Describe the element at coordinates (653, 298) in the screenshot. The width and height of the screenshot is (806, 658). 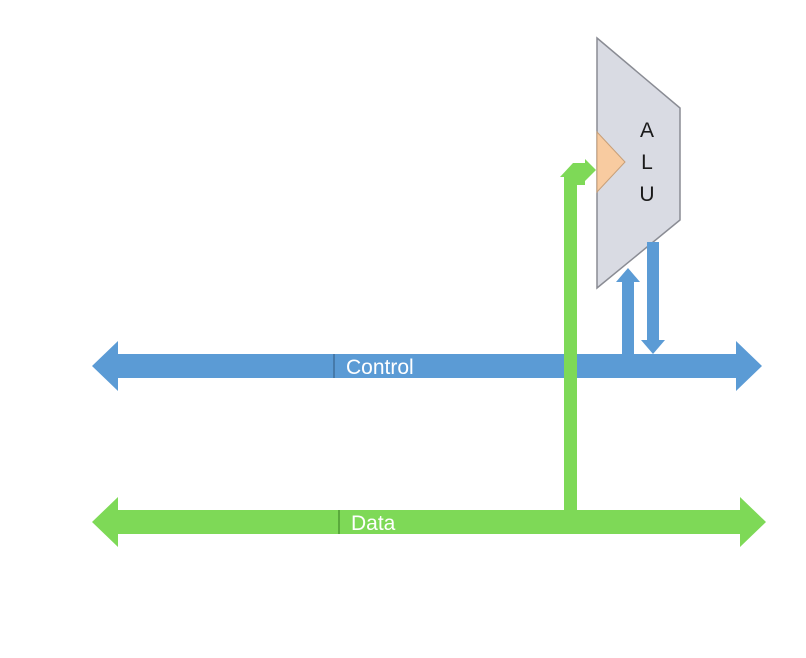
I see `alu-to-control-arrow` at that location.